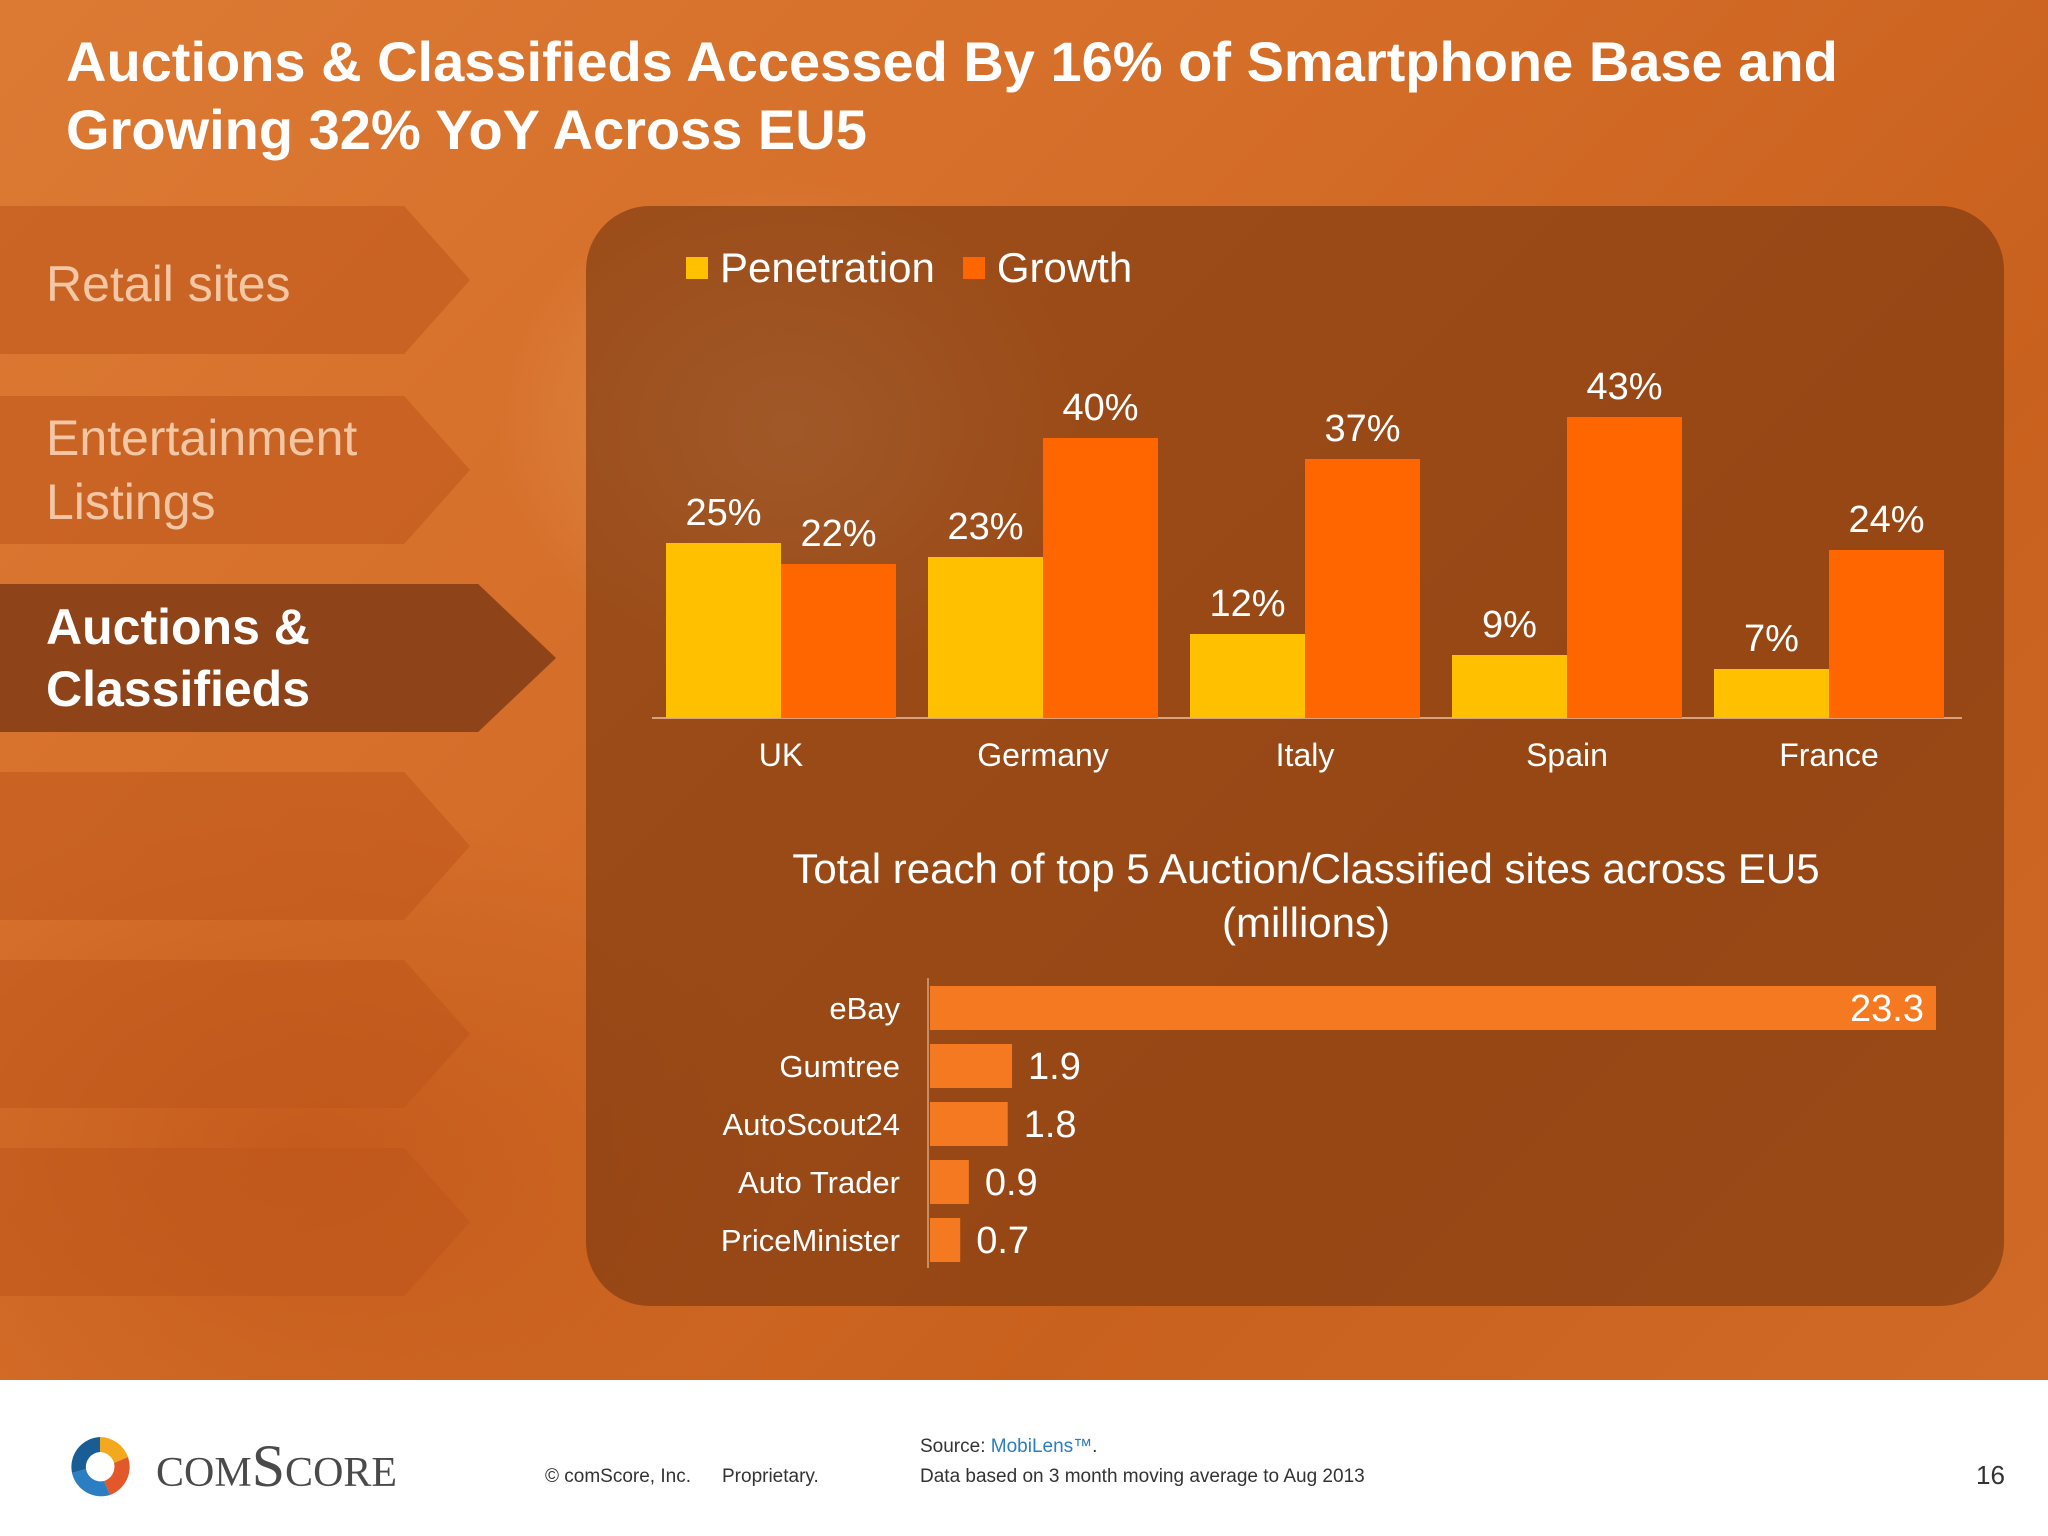  I want to click on comscore-logo-text: comScore, so click(277, 1466).